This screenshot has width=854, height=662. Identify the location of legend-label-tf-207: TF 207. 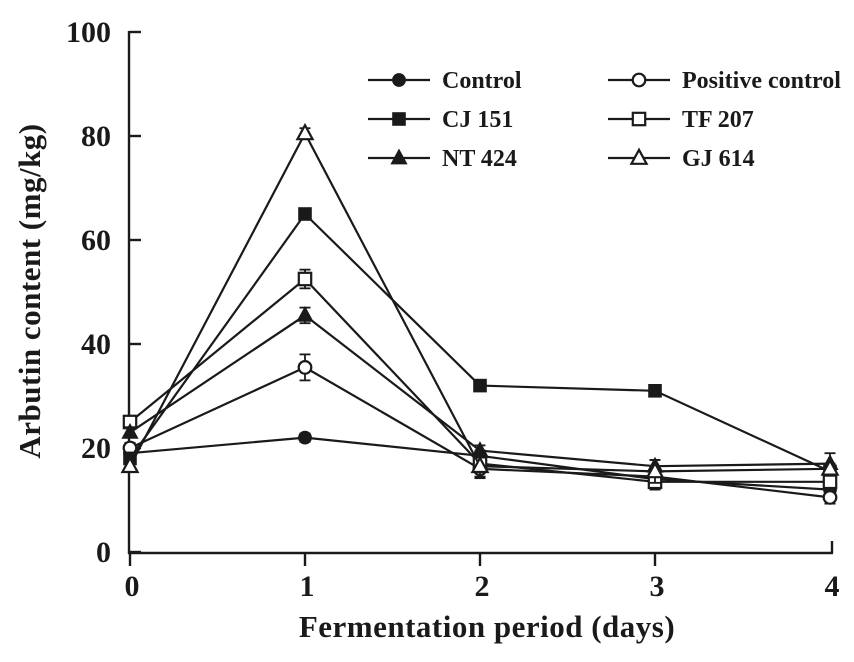
(718, 120).